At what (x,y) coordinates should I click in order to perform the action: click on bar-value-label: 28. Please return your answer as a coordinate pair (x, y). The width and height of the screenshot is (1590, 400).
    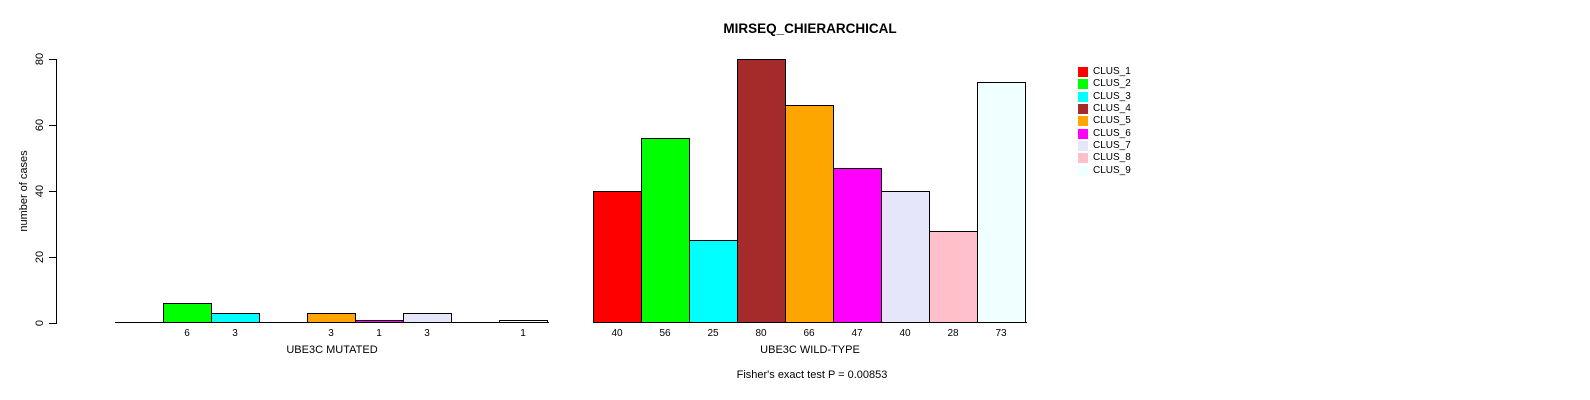
    Looking at the image, I should click on (953, 333).